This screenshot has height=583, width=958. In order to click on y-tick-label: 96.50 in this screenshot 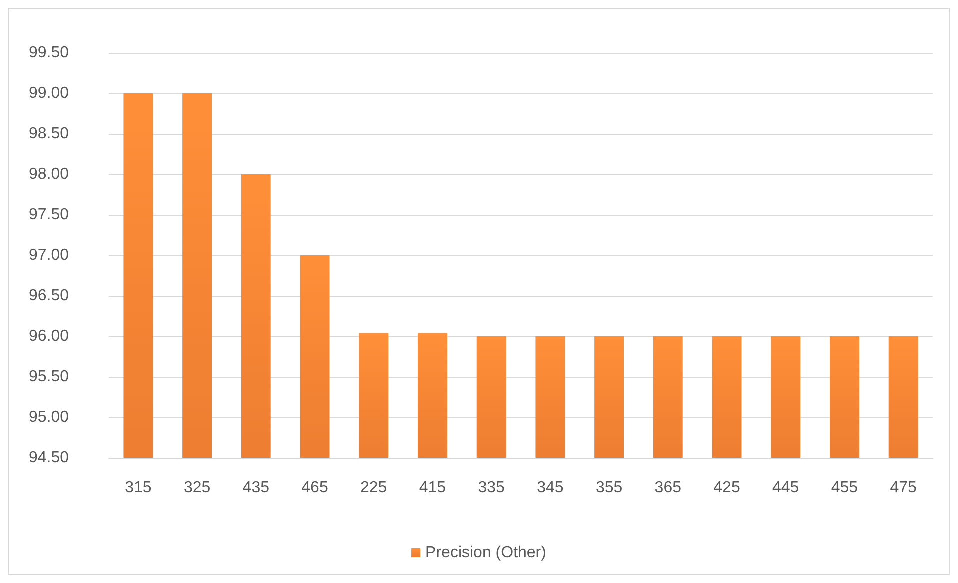, I will do `click(49, 296)`.